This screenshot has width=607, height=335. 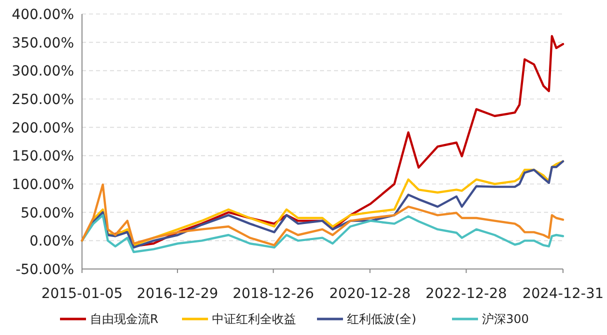 What do you see at coordinates (82, 294) in the screenshot?
I see `x-tick-label: 2015-01-05` at bounding box center [82, 294].